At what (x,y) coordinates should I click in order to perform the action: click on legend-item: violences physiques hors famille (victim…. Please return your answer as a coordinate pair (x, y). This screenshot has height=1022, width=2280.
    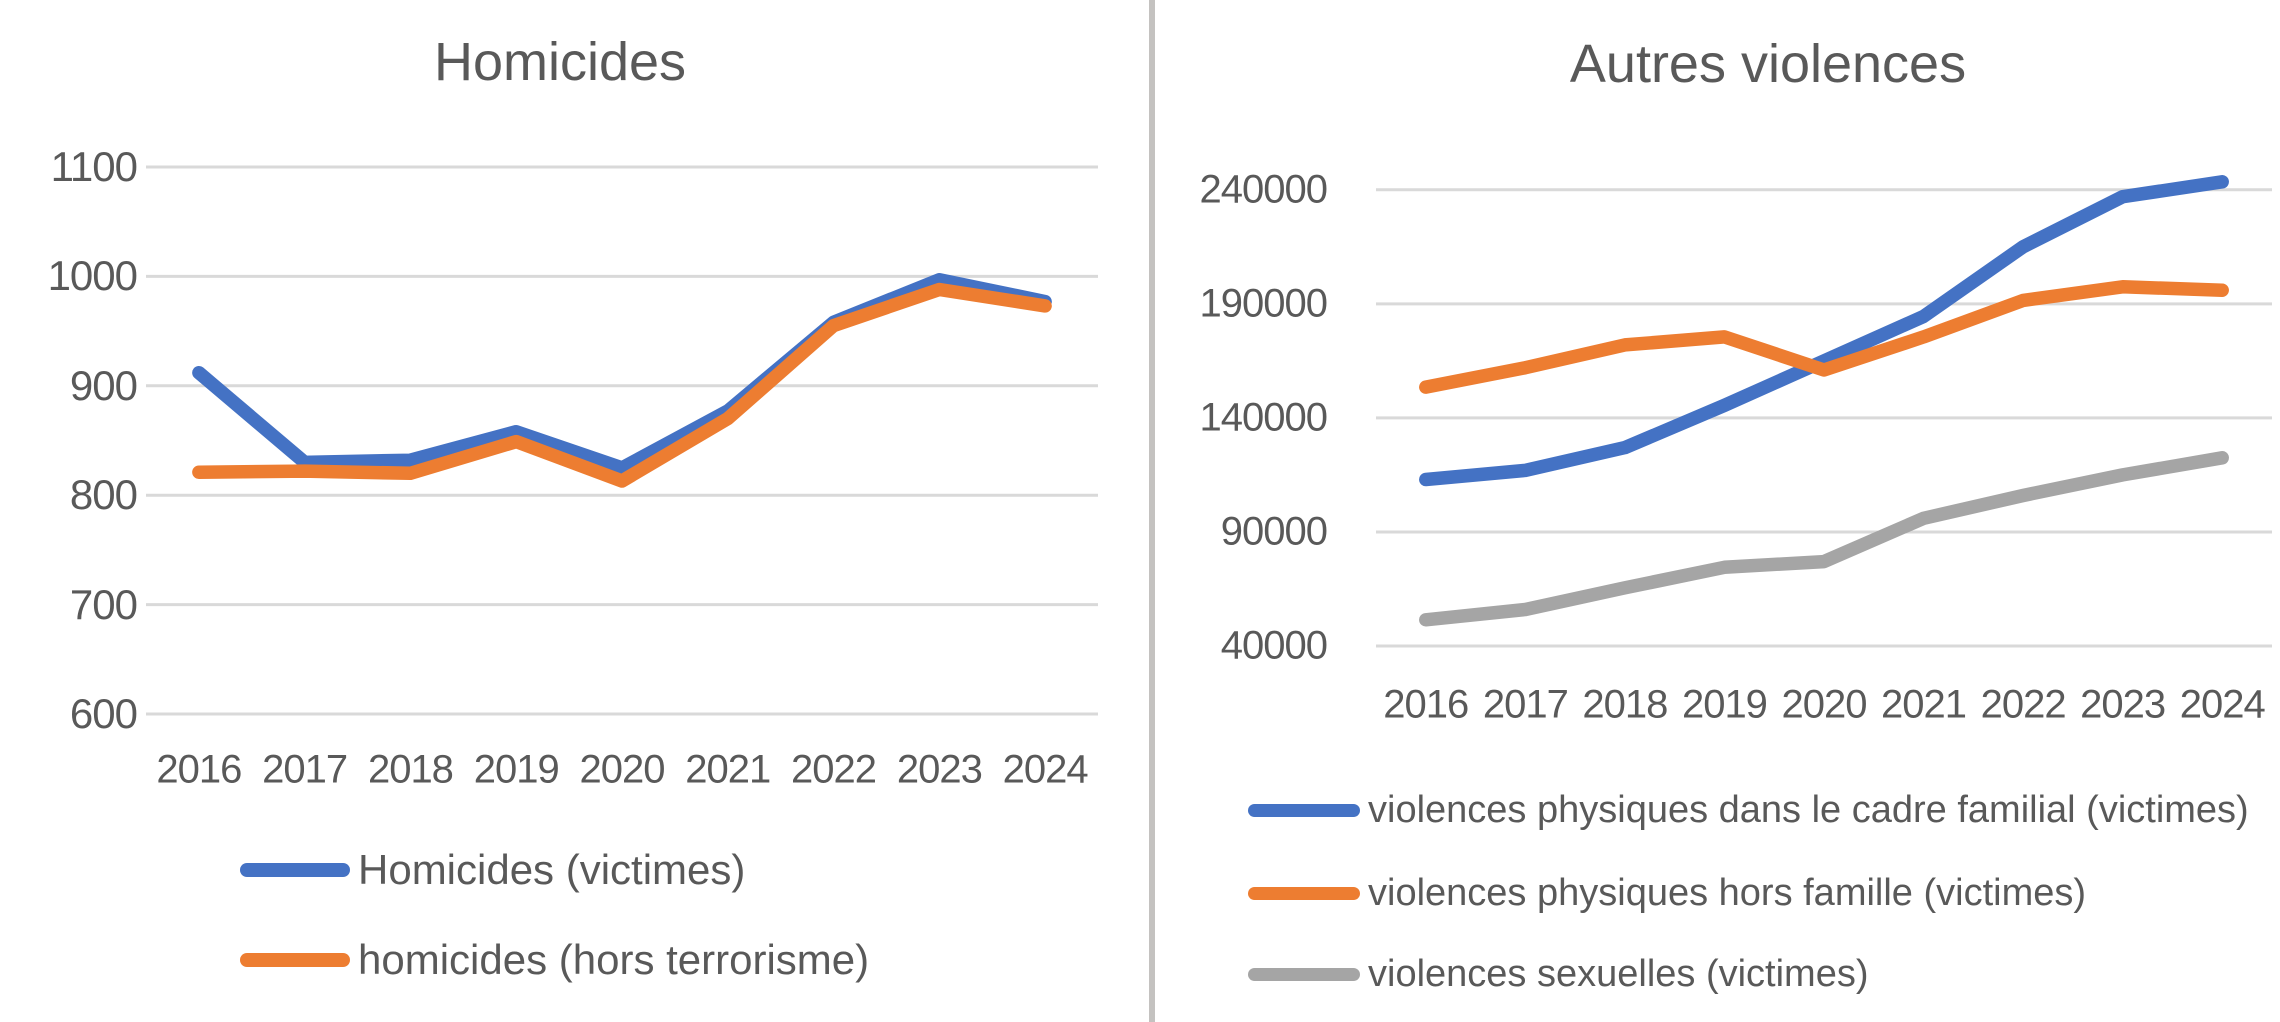
    Looking at the image, I should click on (1667, 893).